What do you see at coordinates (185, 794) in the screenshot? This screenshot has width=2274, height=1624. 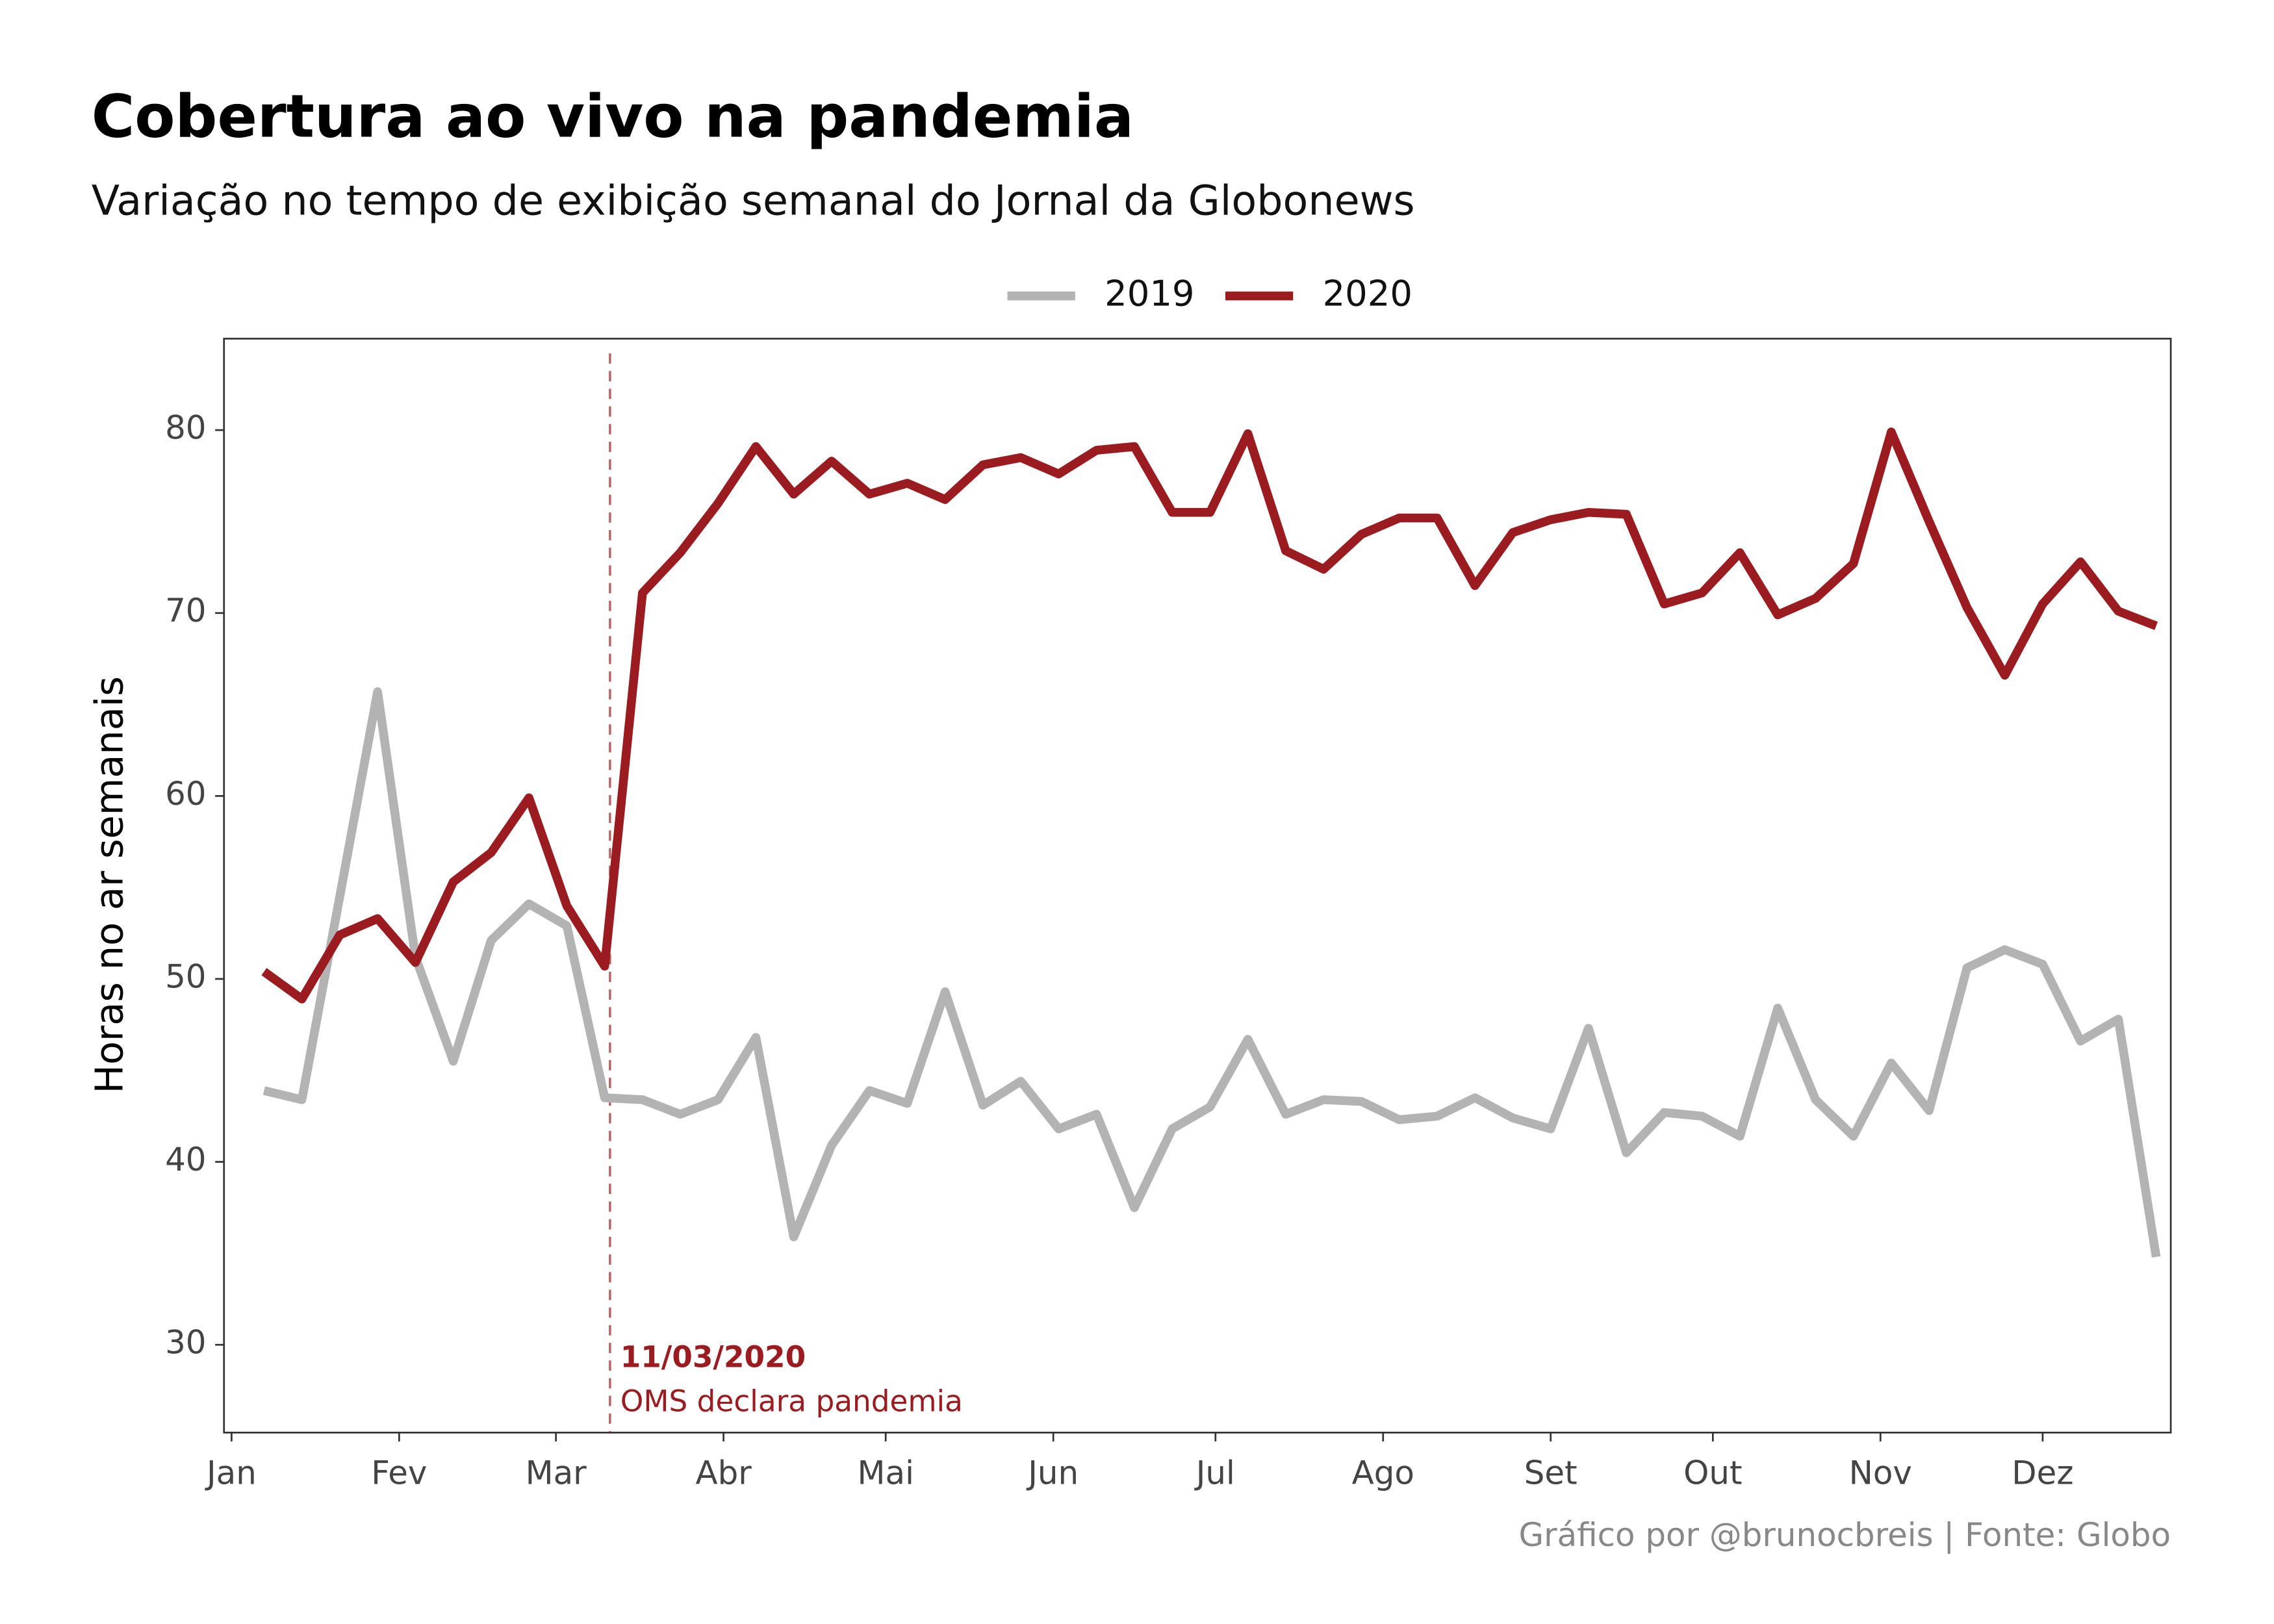 I see `y-tick-label: 60` at bounding box center [185, 794].